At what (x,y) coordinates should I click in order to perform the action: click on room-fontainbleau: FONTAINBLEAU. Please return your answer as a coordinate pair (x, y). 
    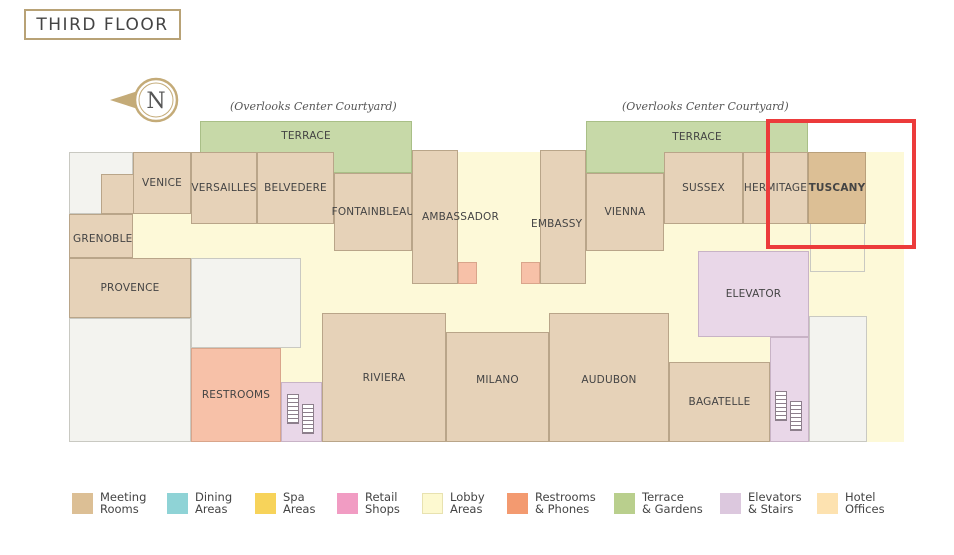
    Looking at the image, I should click on (373, 212).